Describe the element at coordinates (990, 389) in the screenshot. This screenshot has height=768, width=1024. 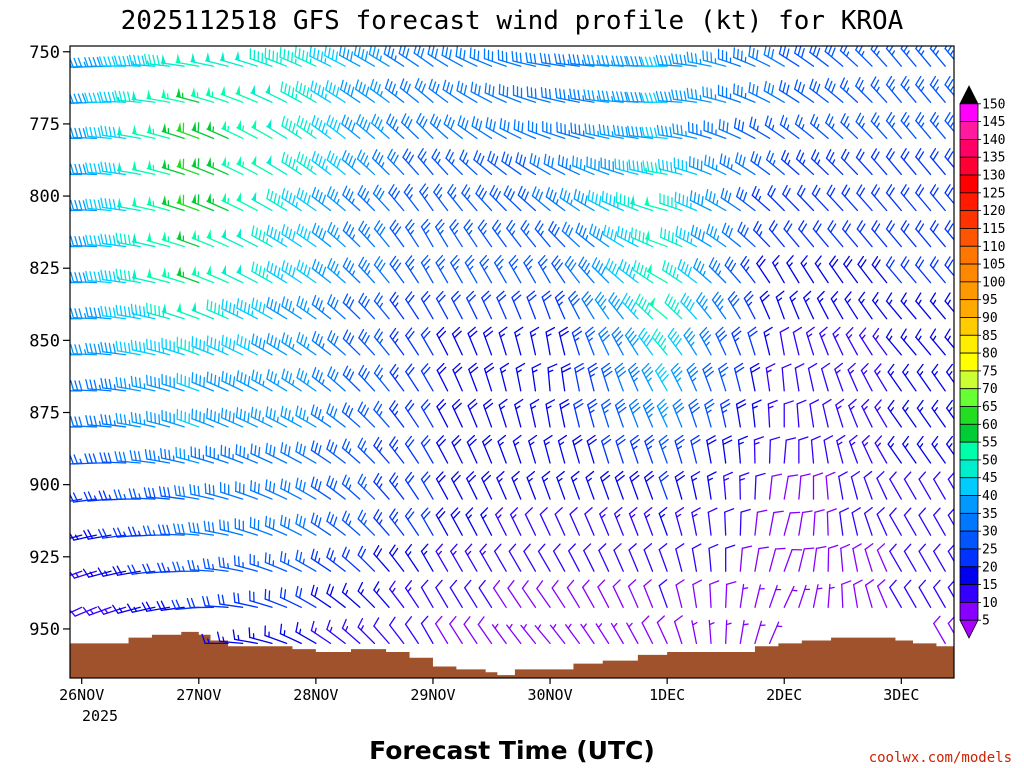
I see `colorbar-label: 70` at that location.